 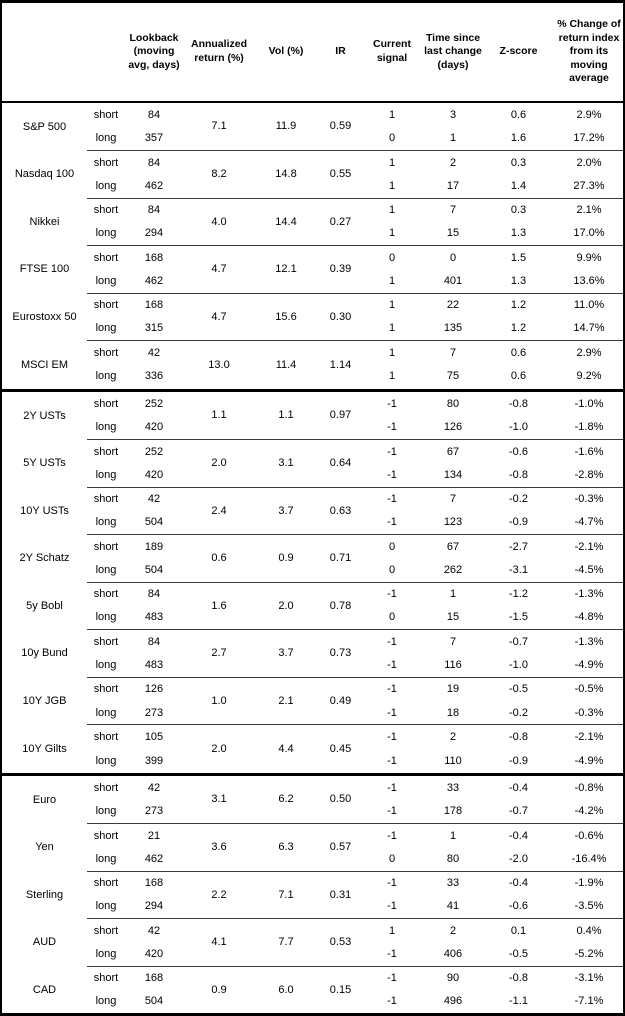 I want to click on time-since-change-cell: 123, so click(x=453, y=522).